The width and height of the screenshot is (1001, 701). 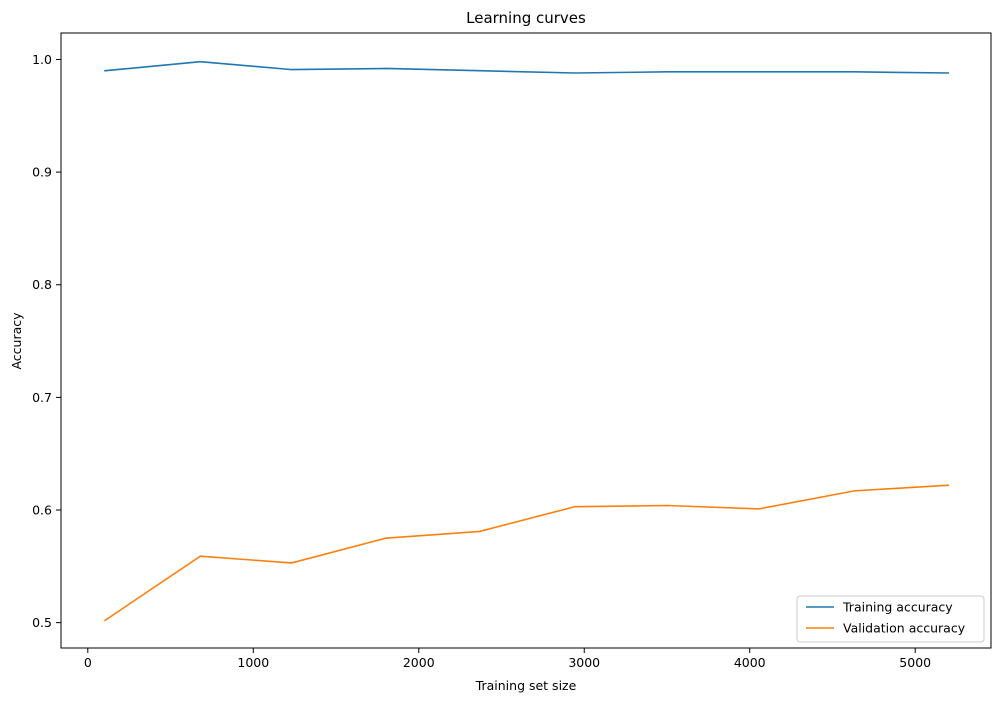 I want to click on y-tick-label: 0.9, so click(x=42, y=172).